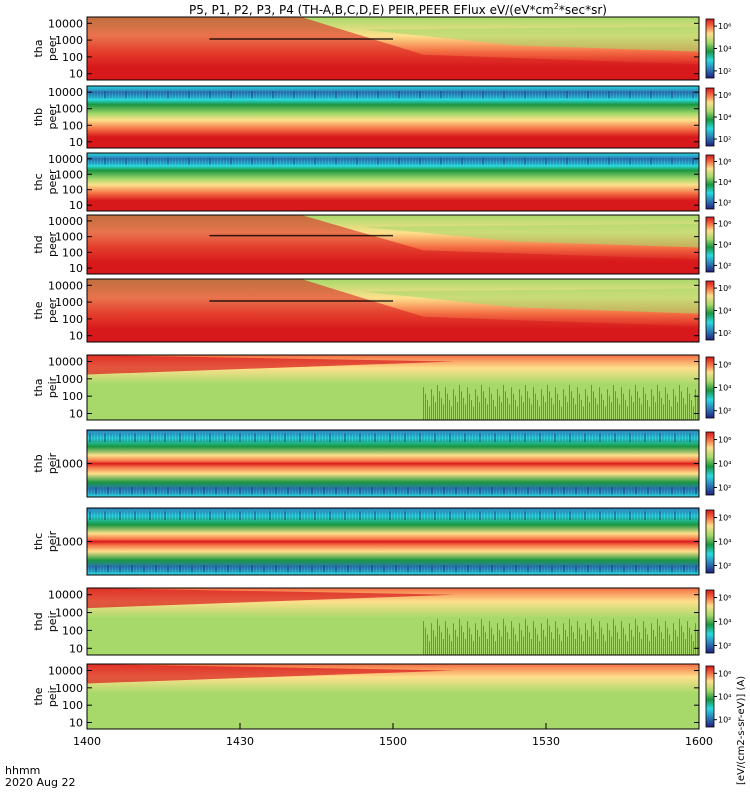 The height and width of the screenshot is (800, 750). Describe the element at coordinates (240, 741) in the screenshot. I see `x-tick-label: 1430` at that location.